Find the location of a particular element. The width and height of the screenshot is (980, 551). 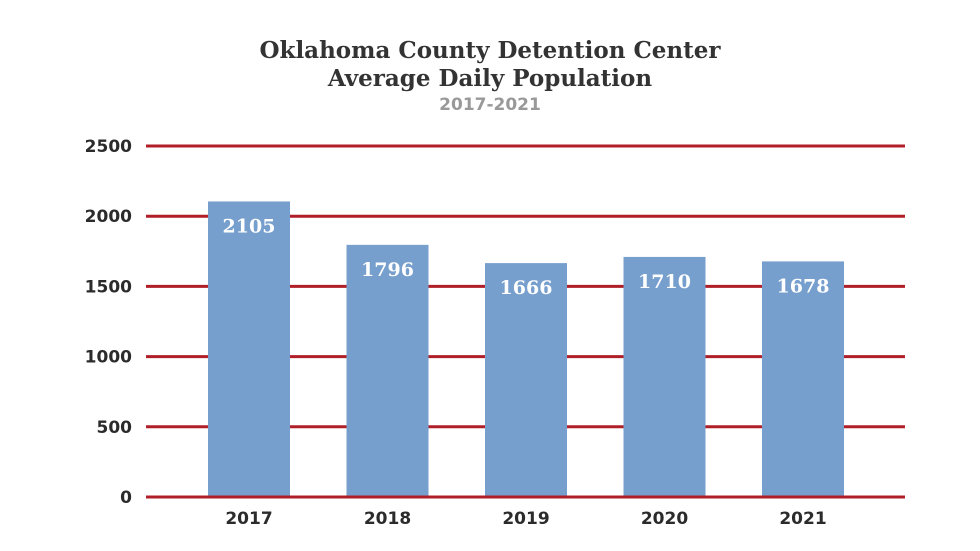

data-label: 1796 is located at coordinates (387, 270).